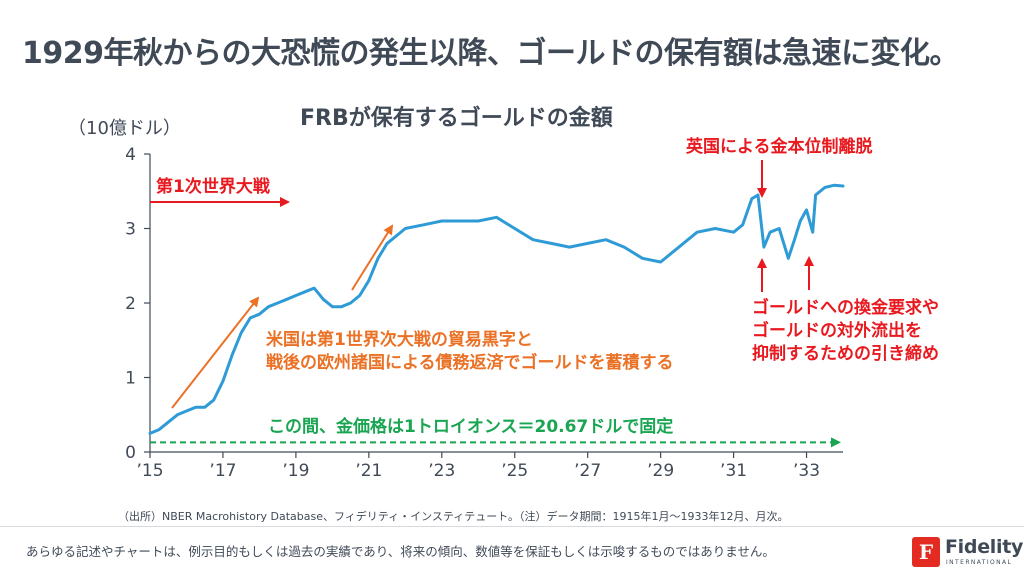 This screenshot has width=1024, height=576. I want to click on x-tick-label: ’17, so click(222, 471).